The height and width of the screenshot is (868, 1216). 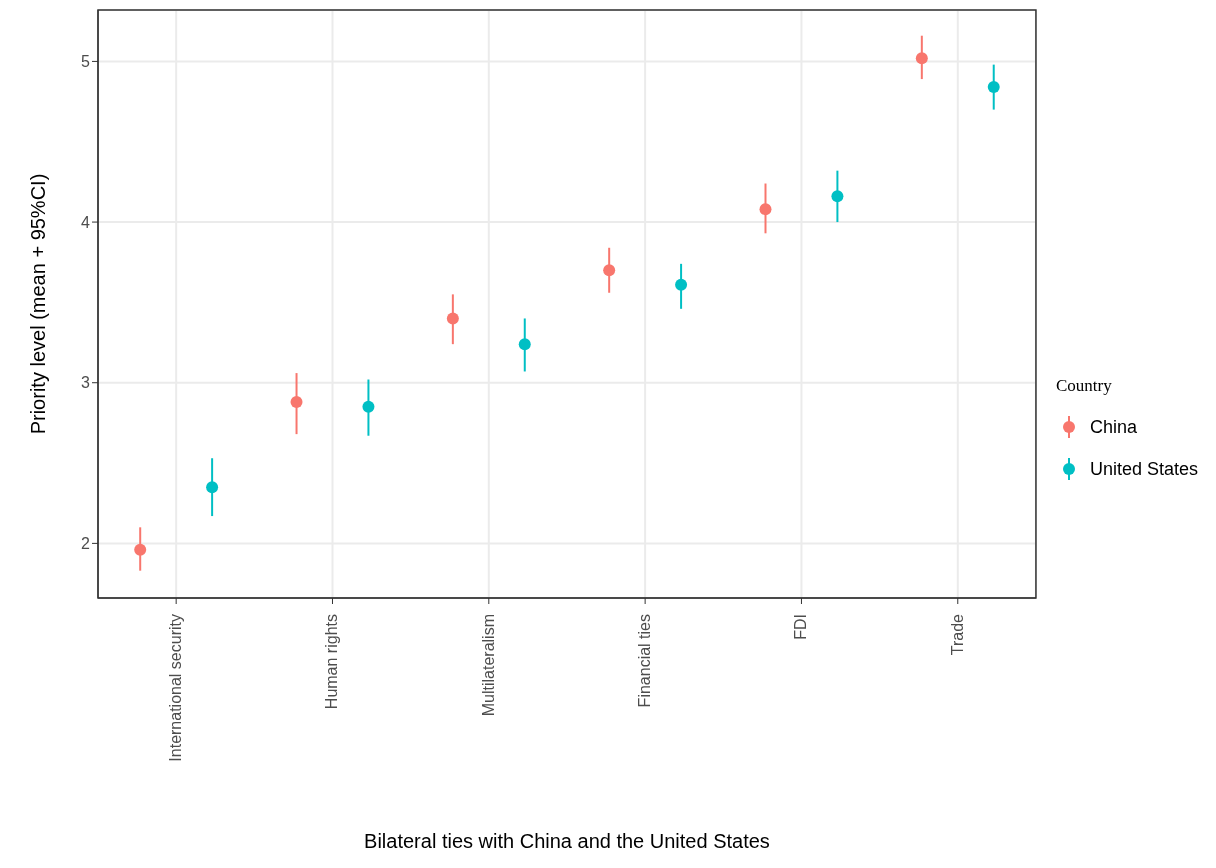 What do you see at coordinates (86, 383) in the screenshot?
I see `y-tick-label: 3` at bounding box center [86, 383].